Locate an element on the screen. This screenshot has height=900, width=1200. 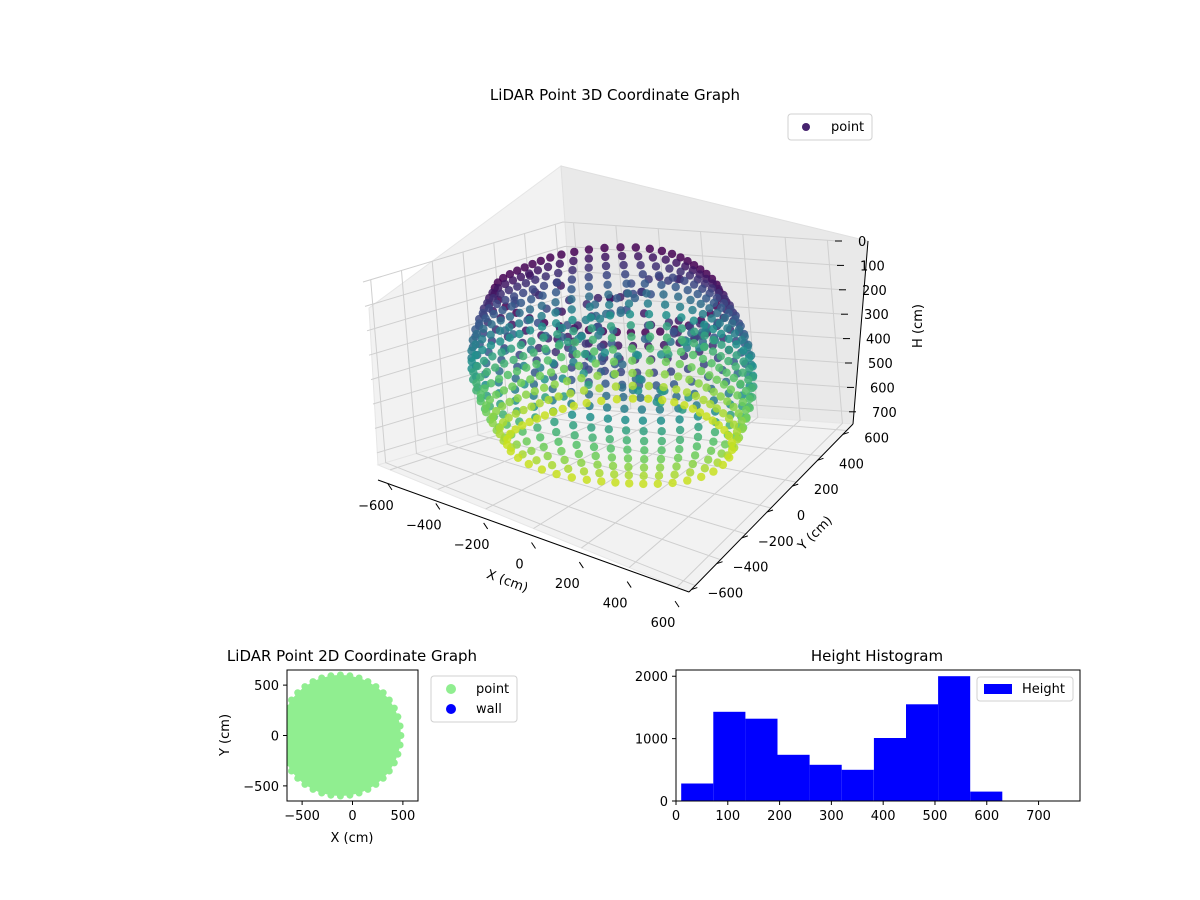
y-tick-label-3d: −200 is located at coordinates (776, 542).